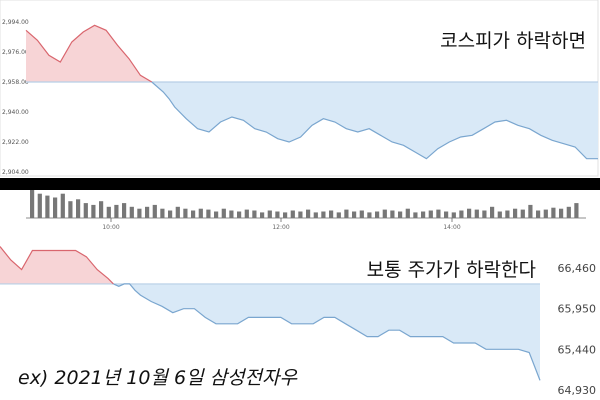  Describe the element at coordinates (15, 22) in the screenshot. I see `y-tick-label: 2,994.00` at that location.